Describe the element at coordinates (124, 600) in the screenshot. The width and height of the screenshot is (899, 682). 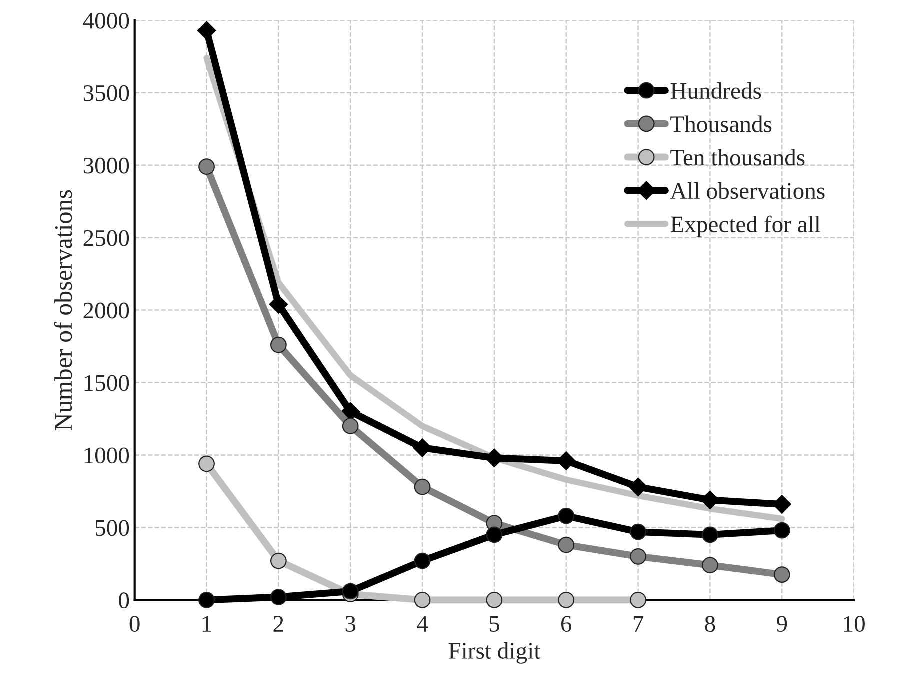
I see `y-tick-label: 0` at that location.